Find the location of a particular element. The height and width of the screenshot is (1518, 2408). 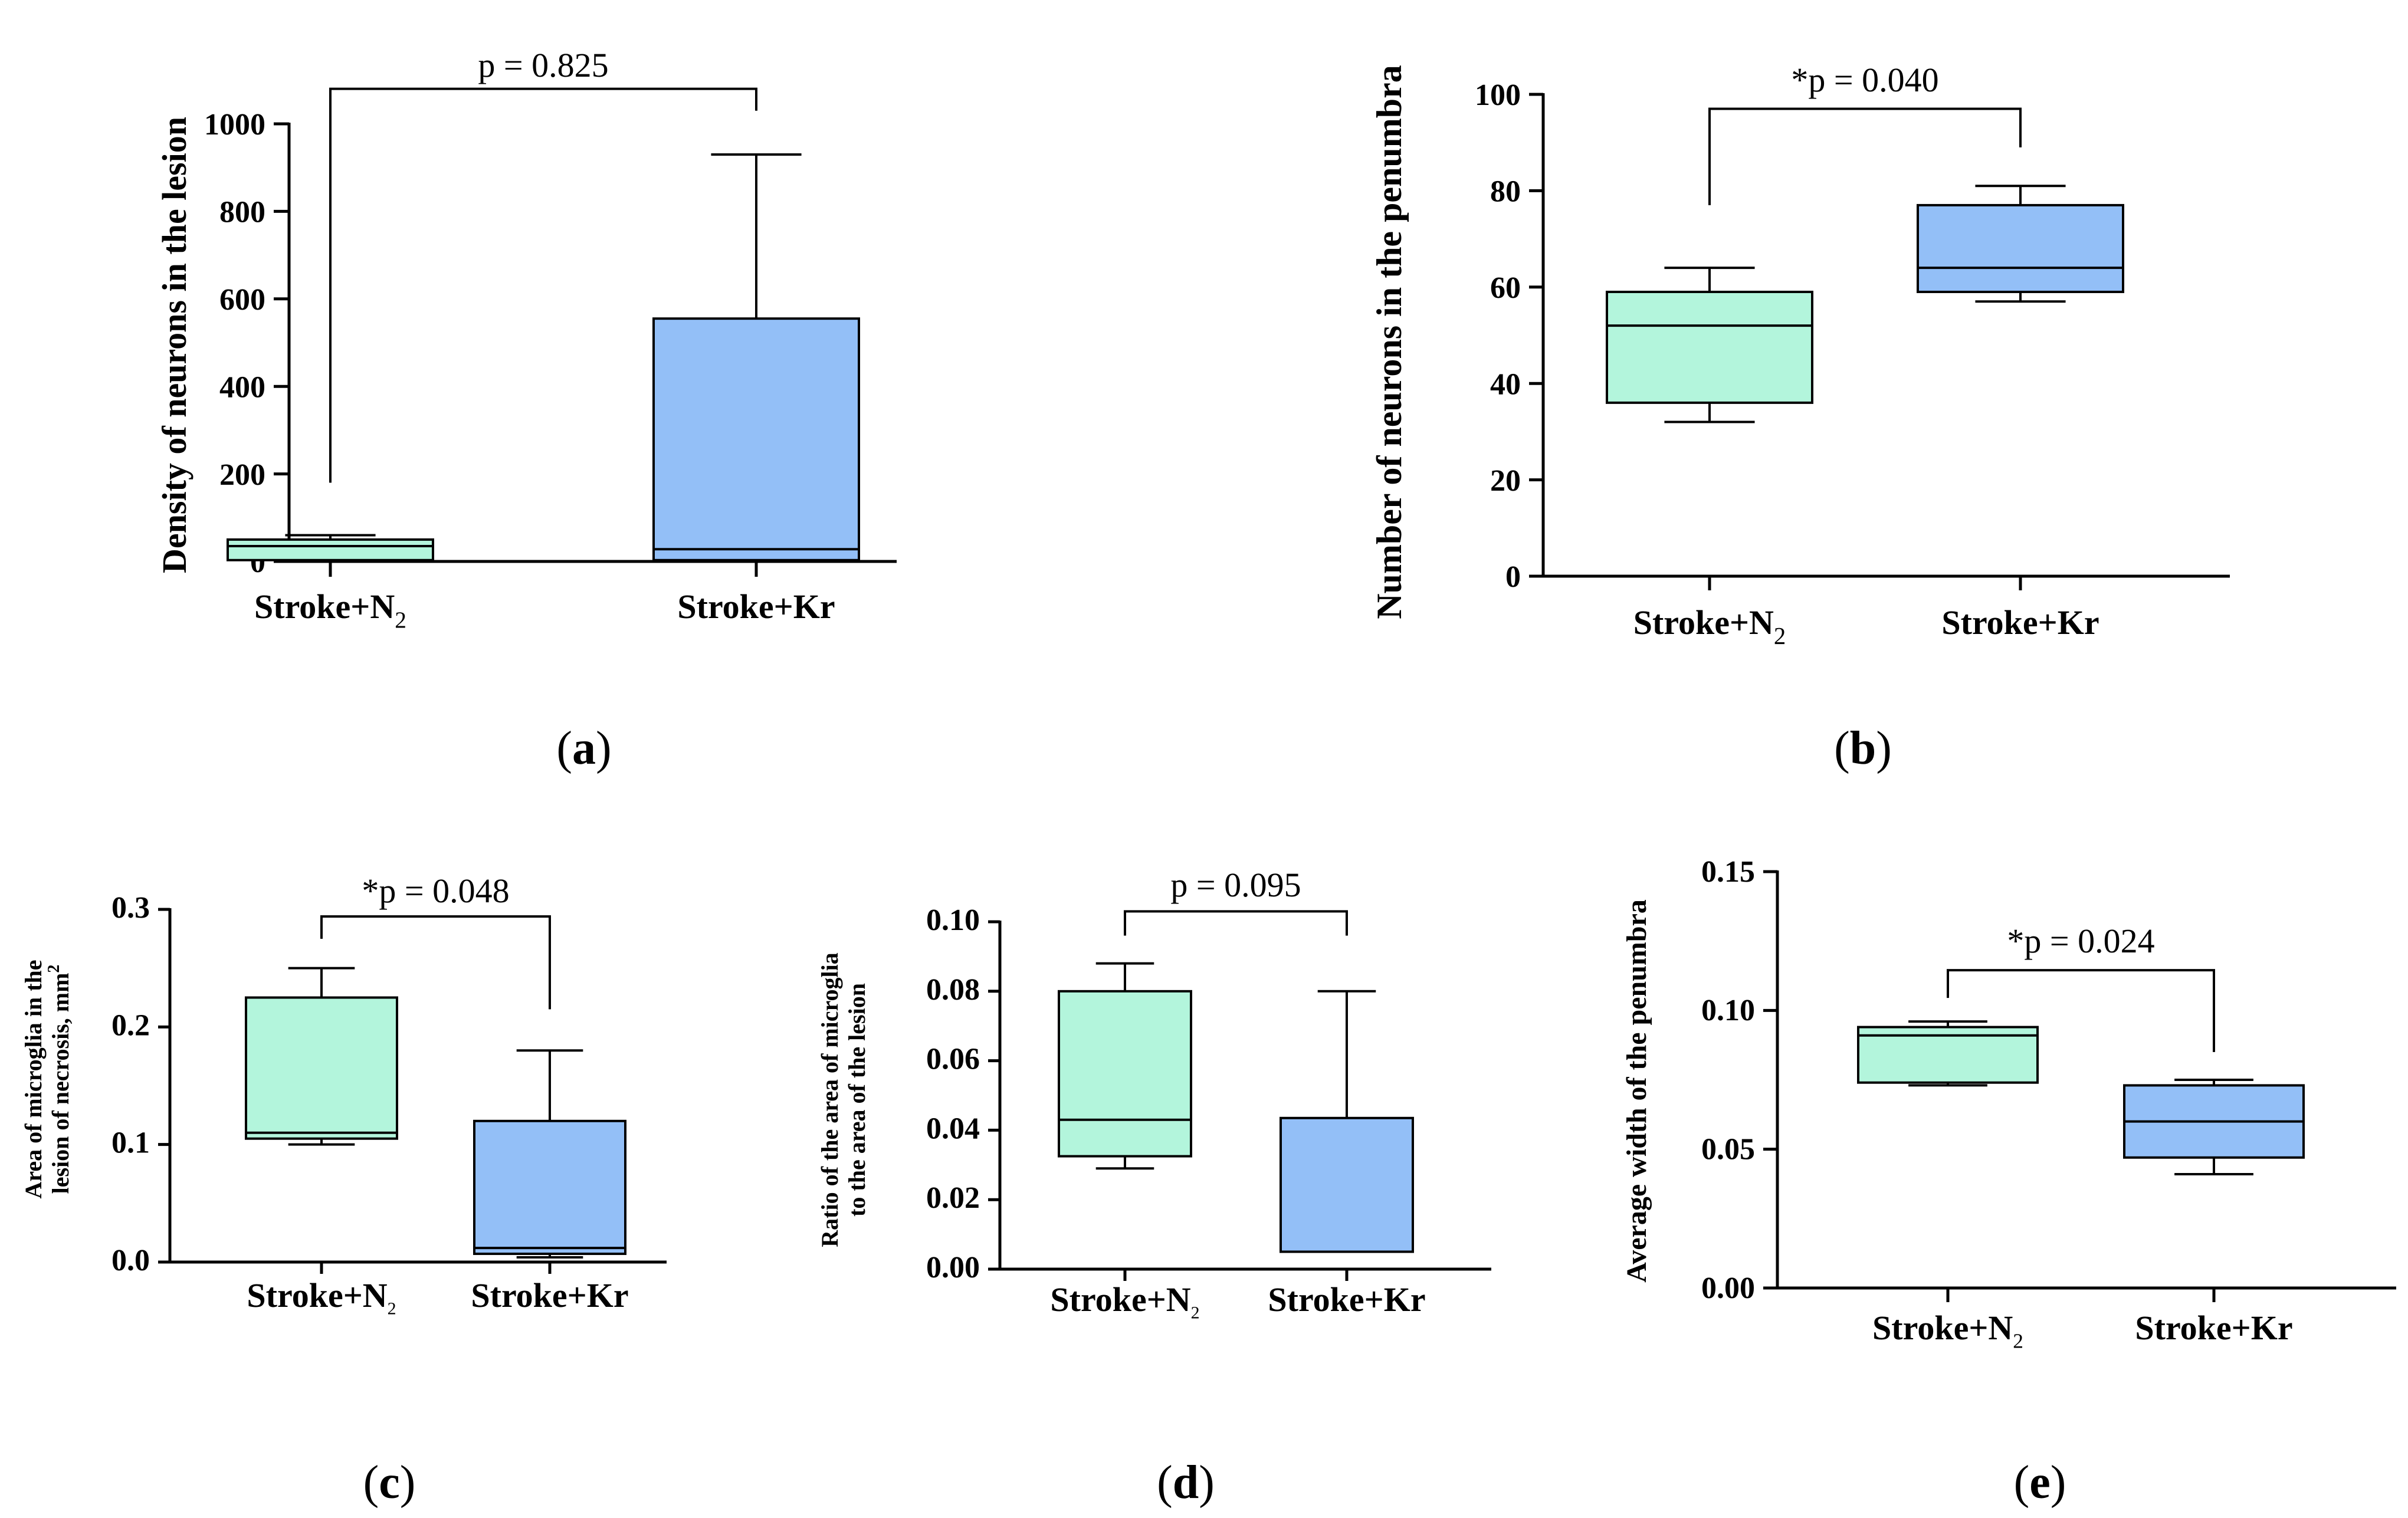

y-tick-label: 40 is located at coordinates (1506, 384).